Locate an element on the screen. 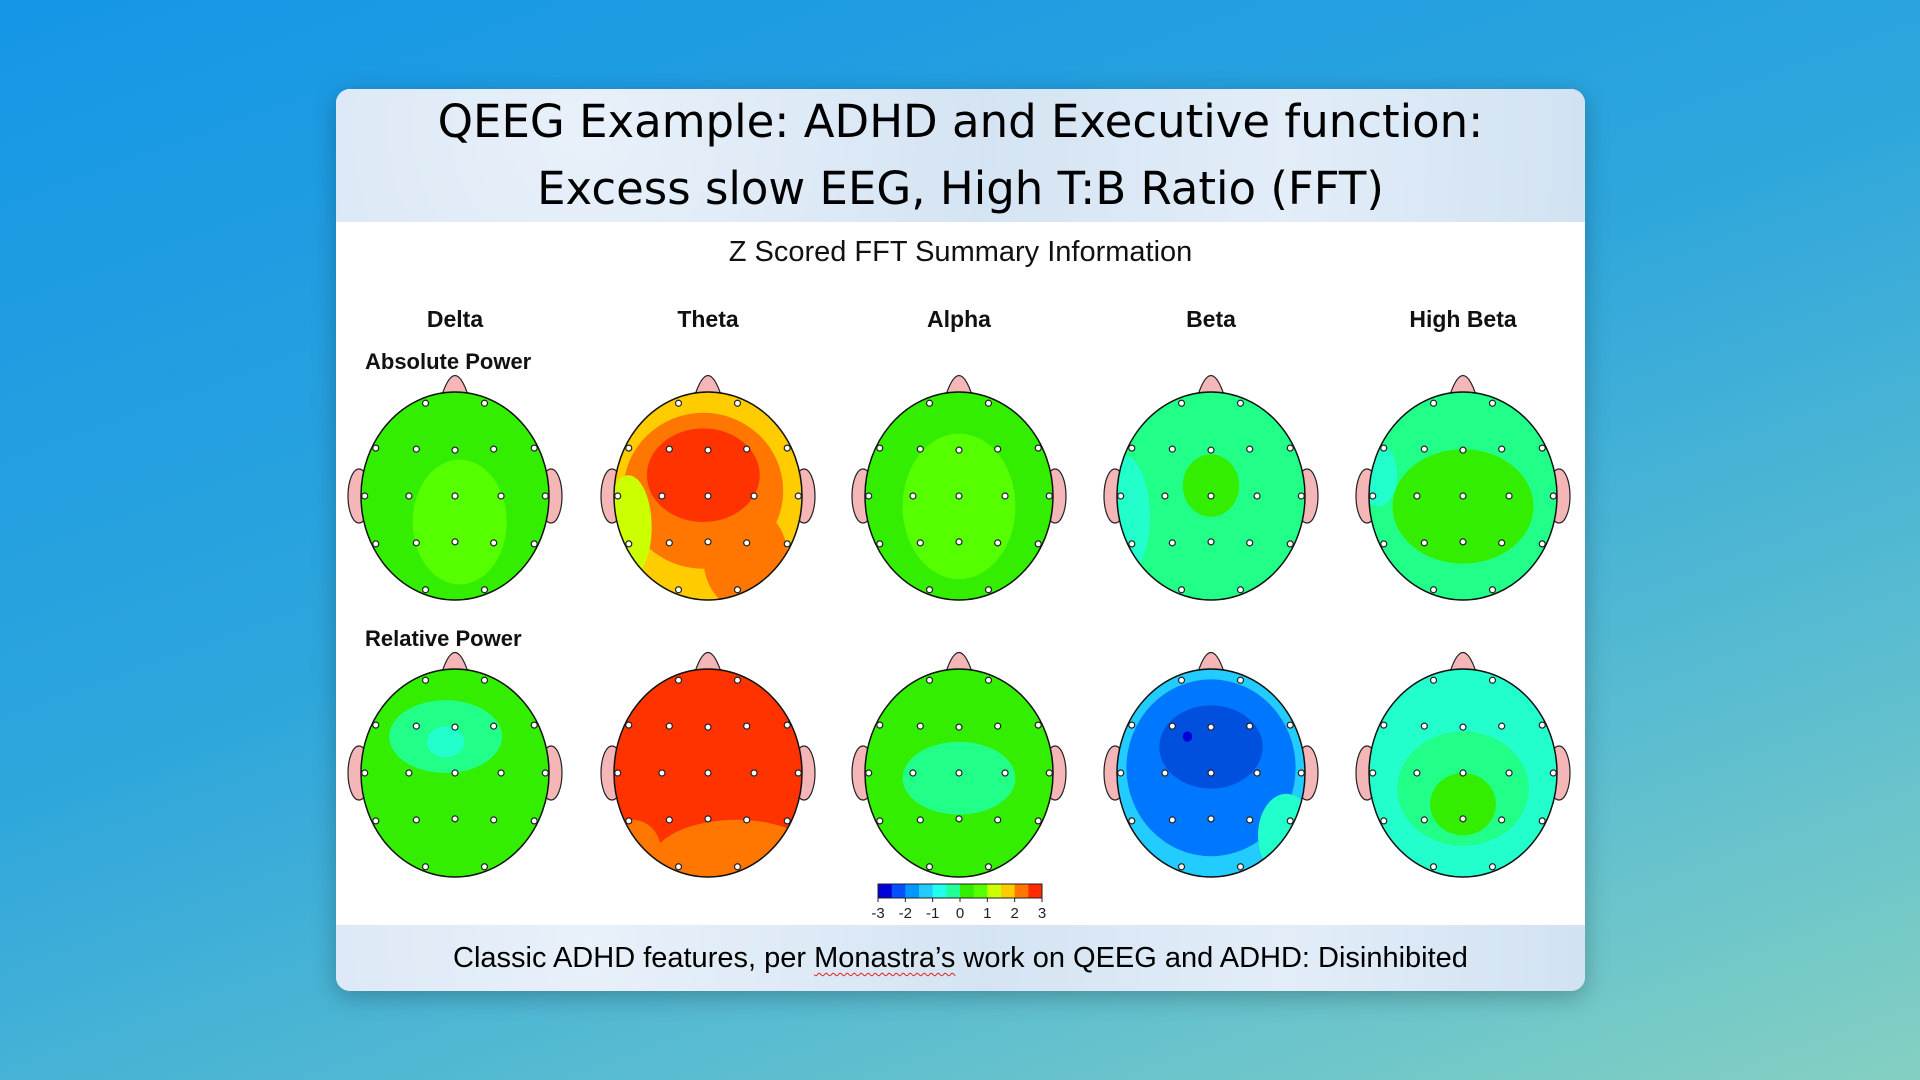 The width and height of the screenshot is (1920, 1080). colorbar-tick-label: -2 is located at coordinates (905, 913).